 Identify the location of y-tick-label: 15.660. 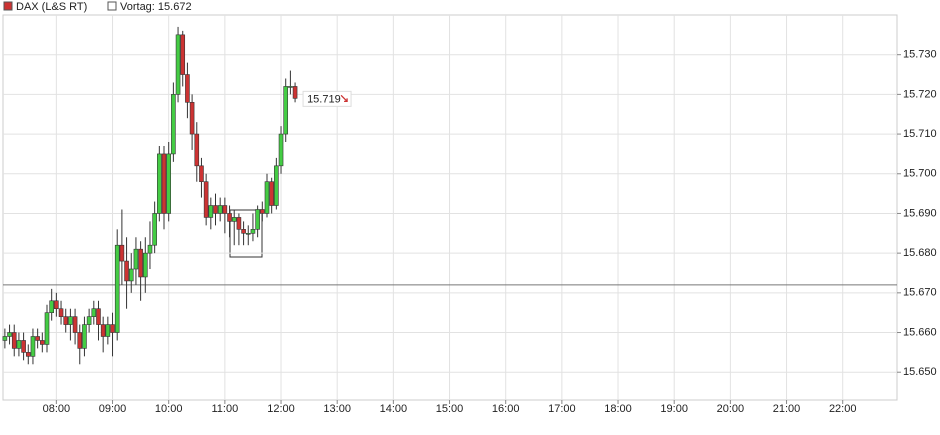
(920, 332).